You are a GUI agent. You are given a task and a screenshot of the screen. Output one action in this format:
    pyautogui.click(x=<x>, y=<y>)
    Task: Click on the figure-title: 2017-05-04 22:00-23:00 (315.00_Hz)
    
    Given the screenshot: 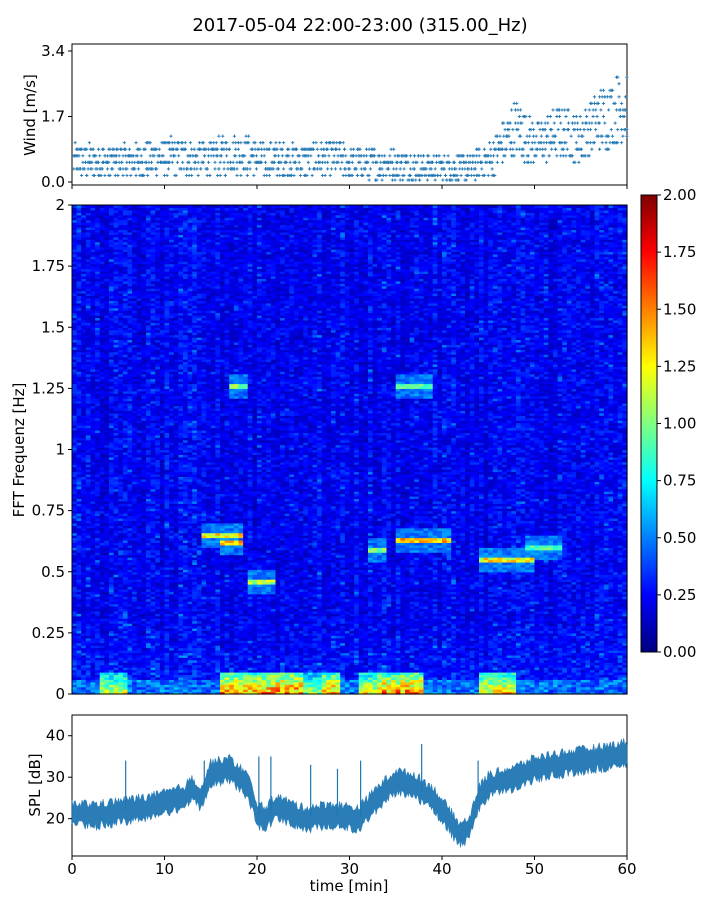 What is the action you would take?
    pyautogui.click(x=359, y=25)
    